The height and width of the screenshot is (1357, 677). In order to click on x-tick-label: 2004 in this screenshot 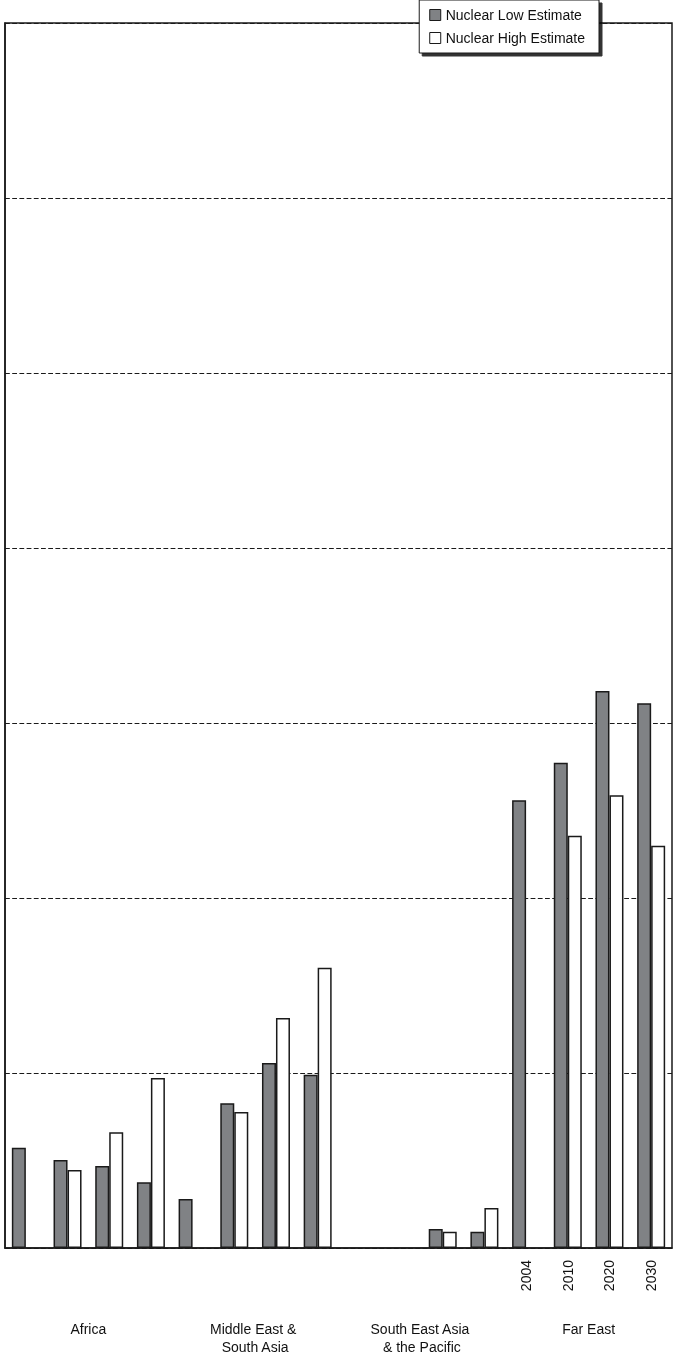, I will do `click(526, 1275)`.